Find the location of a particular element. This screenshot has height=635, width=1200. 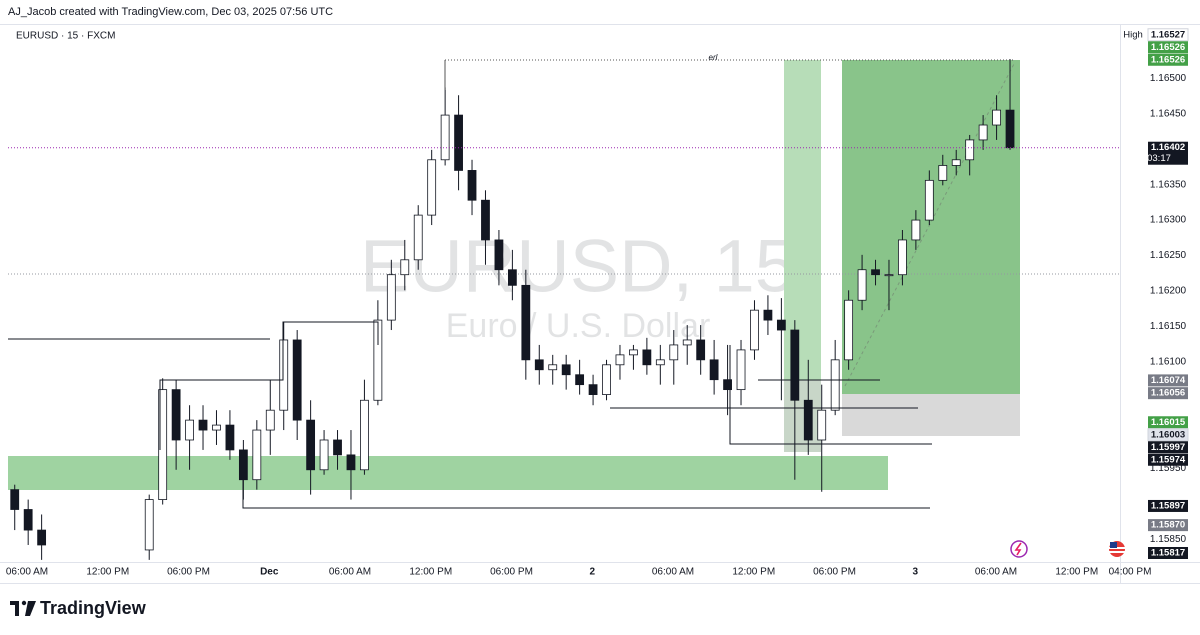

erl-label: erl is located at coordinates (713, 57).